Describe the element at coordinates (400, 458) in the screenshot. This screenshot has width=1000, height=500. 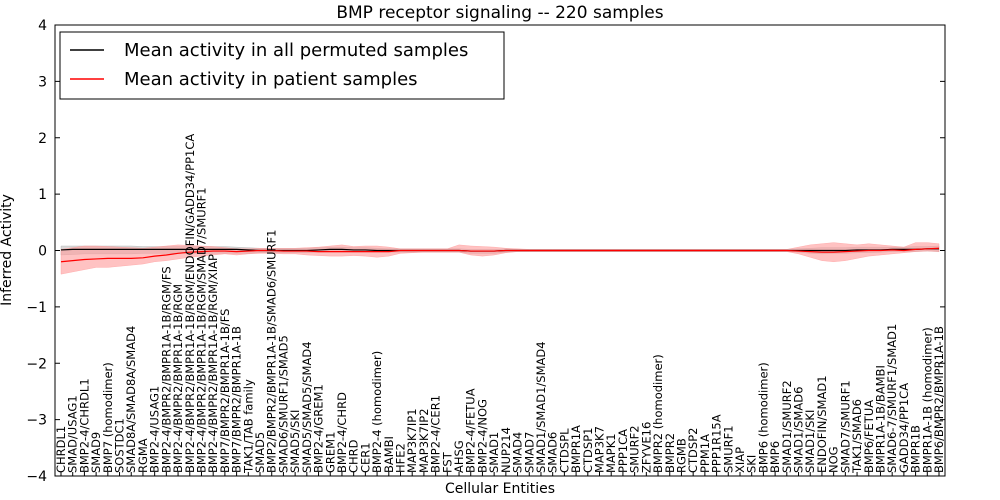
I see `x-category-label: HFE2` at that location.